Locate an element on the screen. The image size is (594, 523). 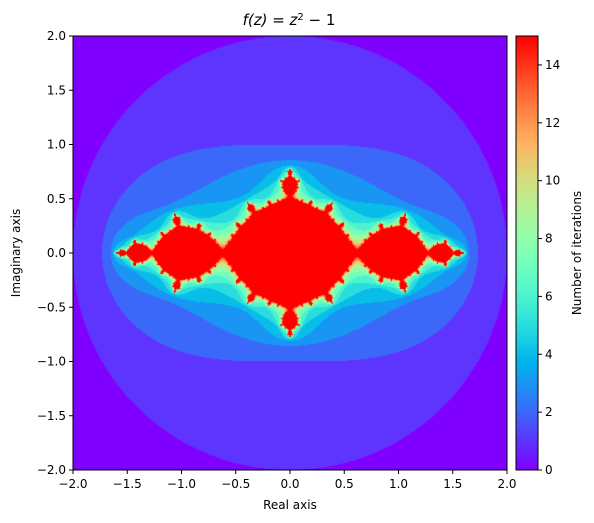
colorbar-tick-label: 10 is located at coordinates (552, 181).